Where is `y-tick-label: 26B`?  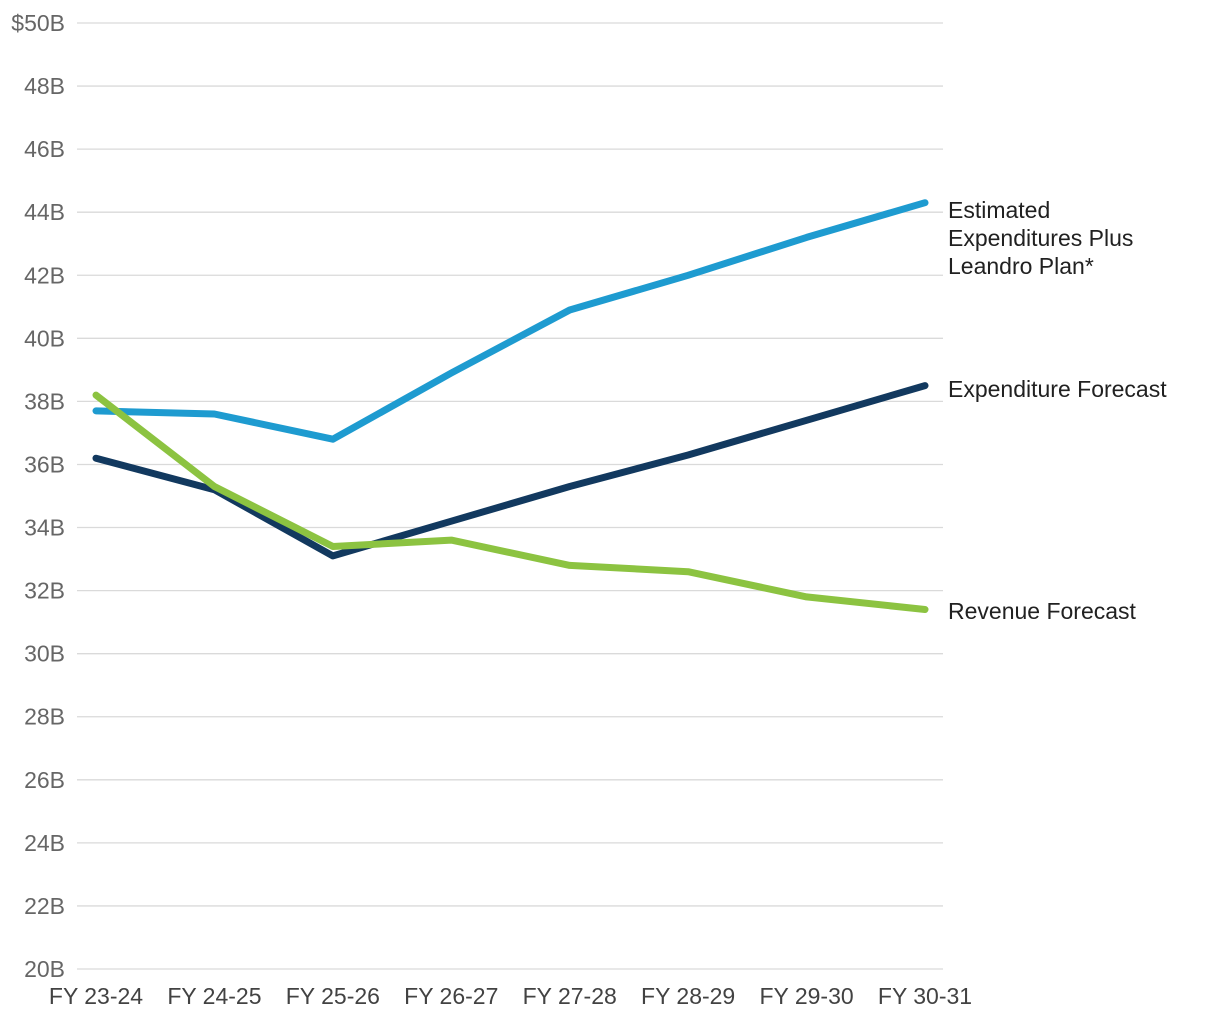
y-tick-label: 26B is located at coordinates (44, 780).